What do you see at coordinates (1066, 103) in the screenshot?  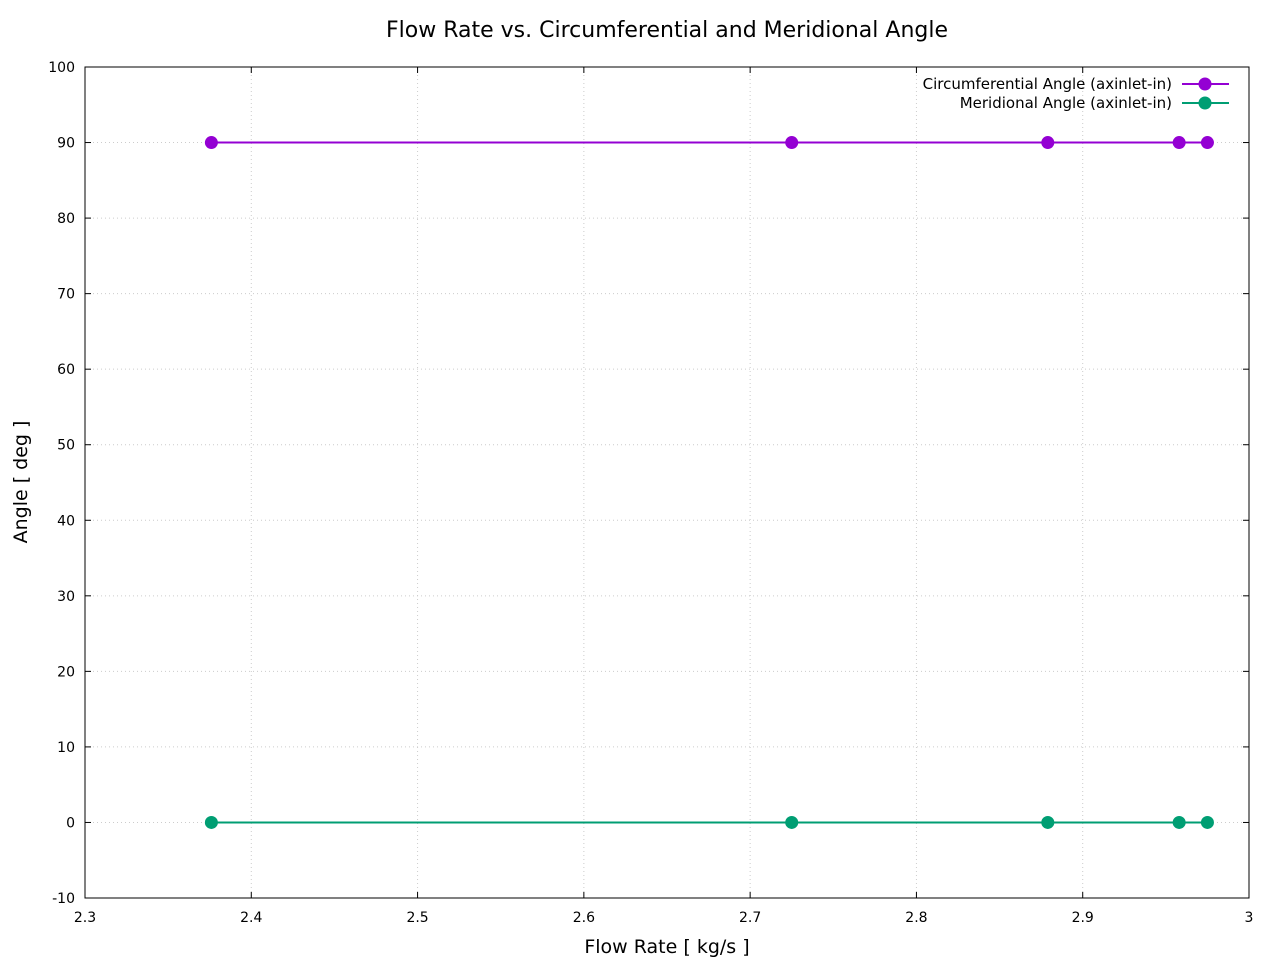 I see `legend-label: Meridional Angle (axinlet-in)` at bounding box center [1066, 103].